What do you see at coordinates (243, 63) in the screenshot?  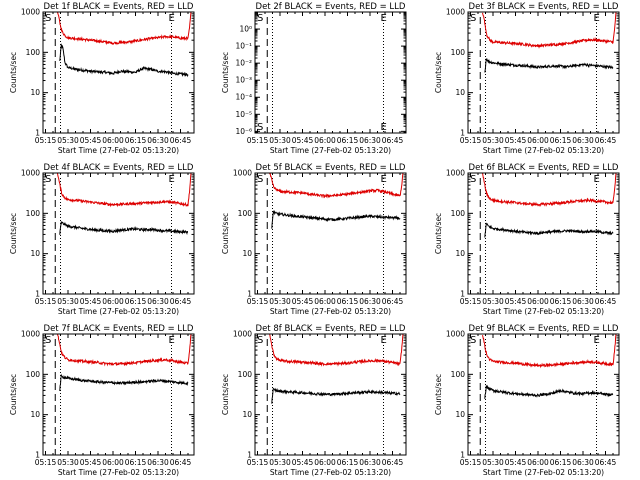 I see `y-tick-label: 10⁻²` at bounding box center [243, 63].